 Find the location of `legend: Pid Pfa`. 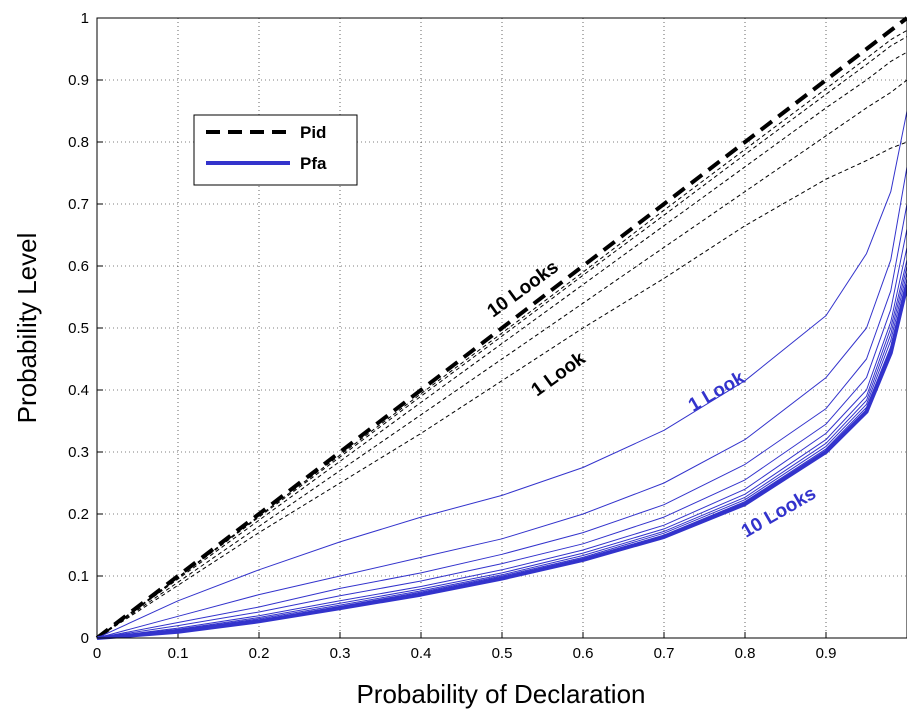

legend: Pid Pfa is located at coordinates (275, 150).